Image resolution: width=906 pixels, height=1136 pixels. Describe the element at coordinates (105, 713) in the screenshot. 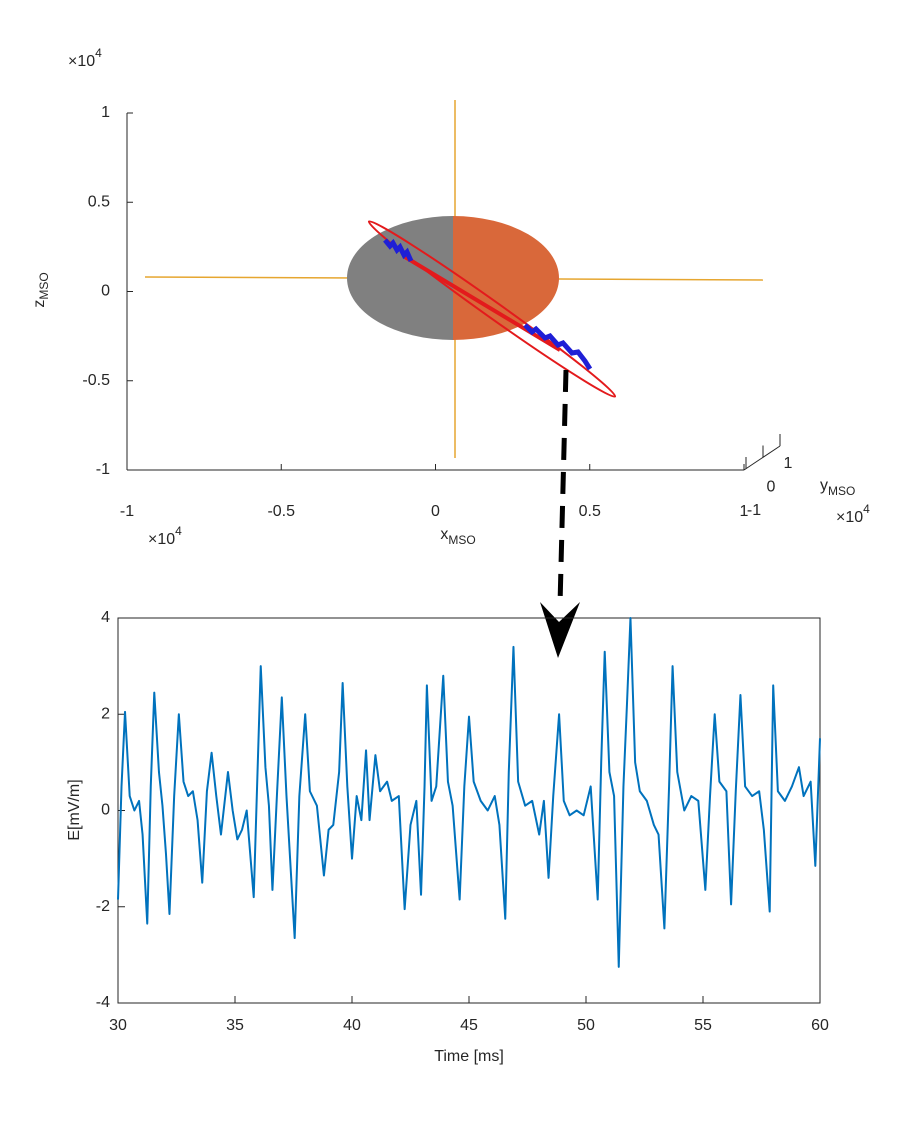

I see `y-tick-label: 2` at that location.